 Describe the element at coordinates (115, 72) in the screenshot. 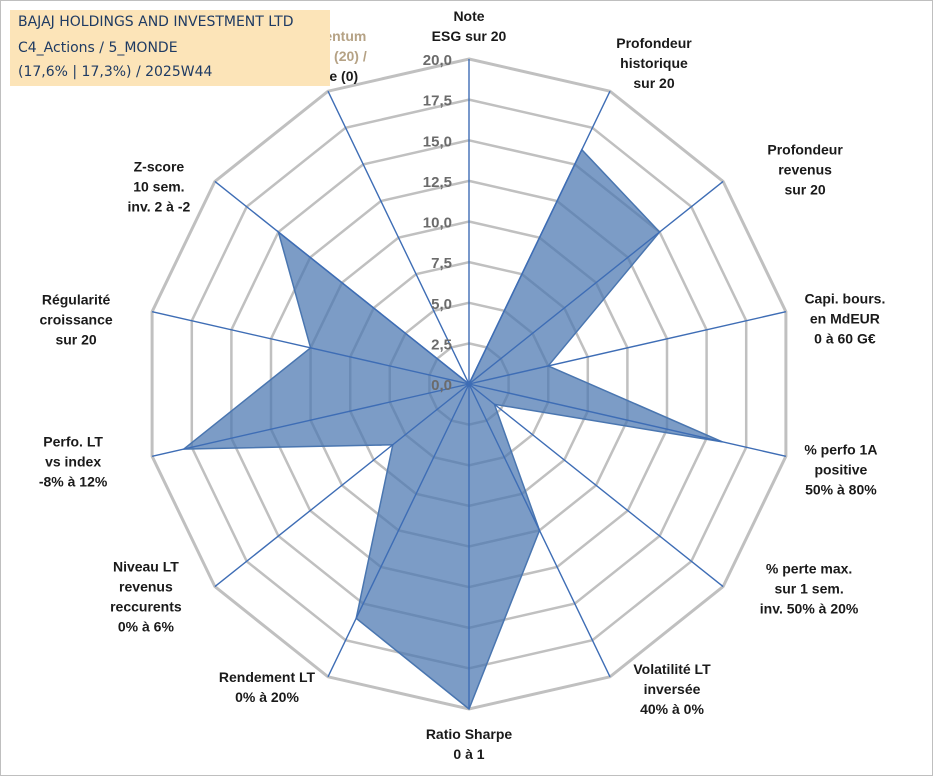

I see `stats-label: (17,6% | 17,3%) / 2025W44` at that location.